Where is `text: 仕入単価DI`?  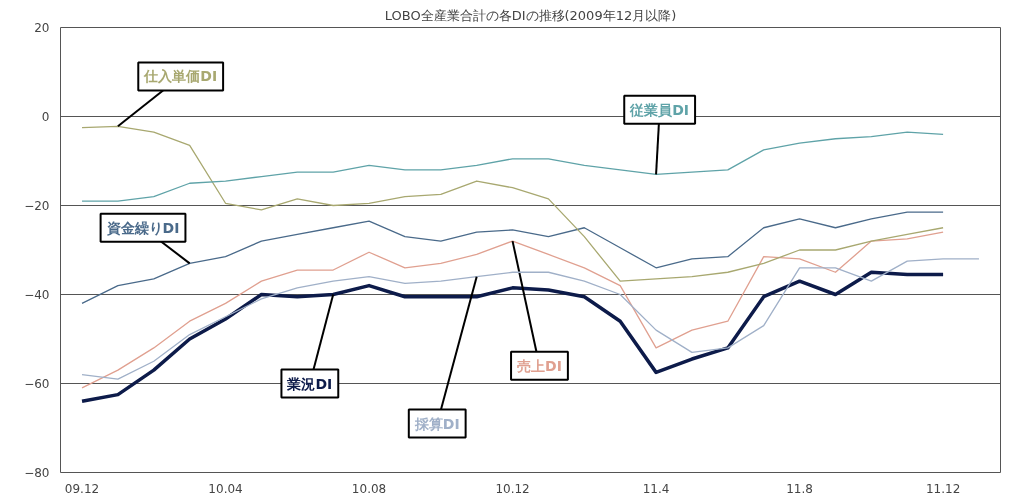
text: 仕入単価DI is located at coordinates (180, 76).